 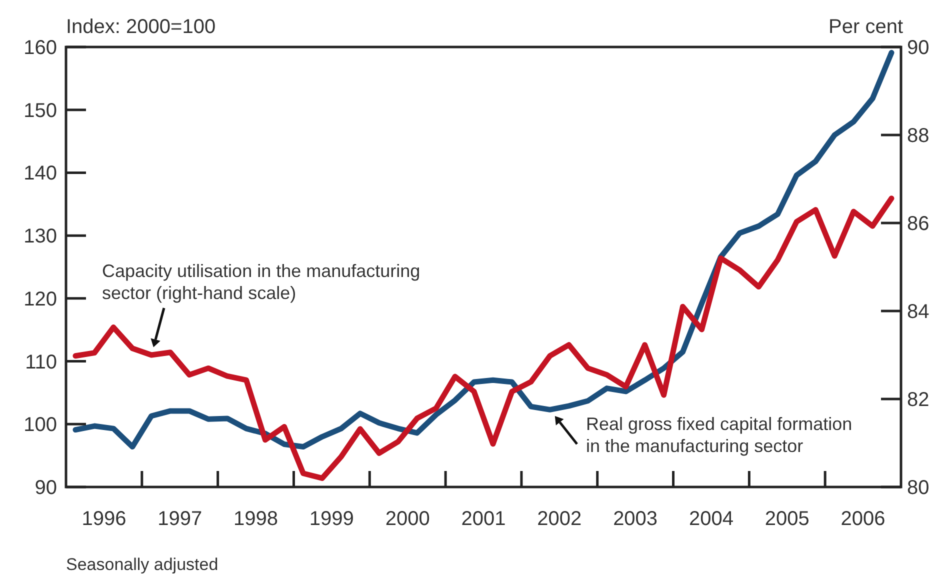 I want to click on y-tick-label: 110, so click(x=41, y=362).